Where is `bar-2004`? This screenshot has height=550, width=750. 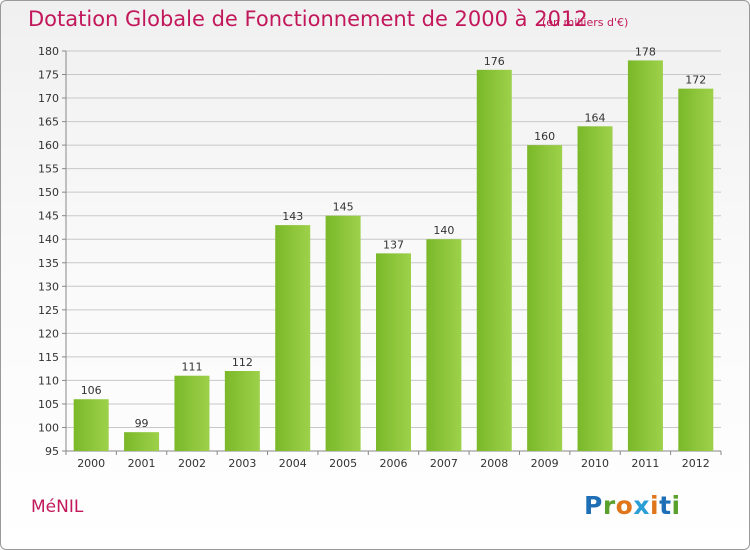 bar-2004 is located at coordinates (293, 338).